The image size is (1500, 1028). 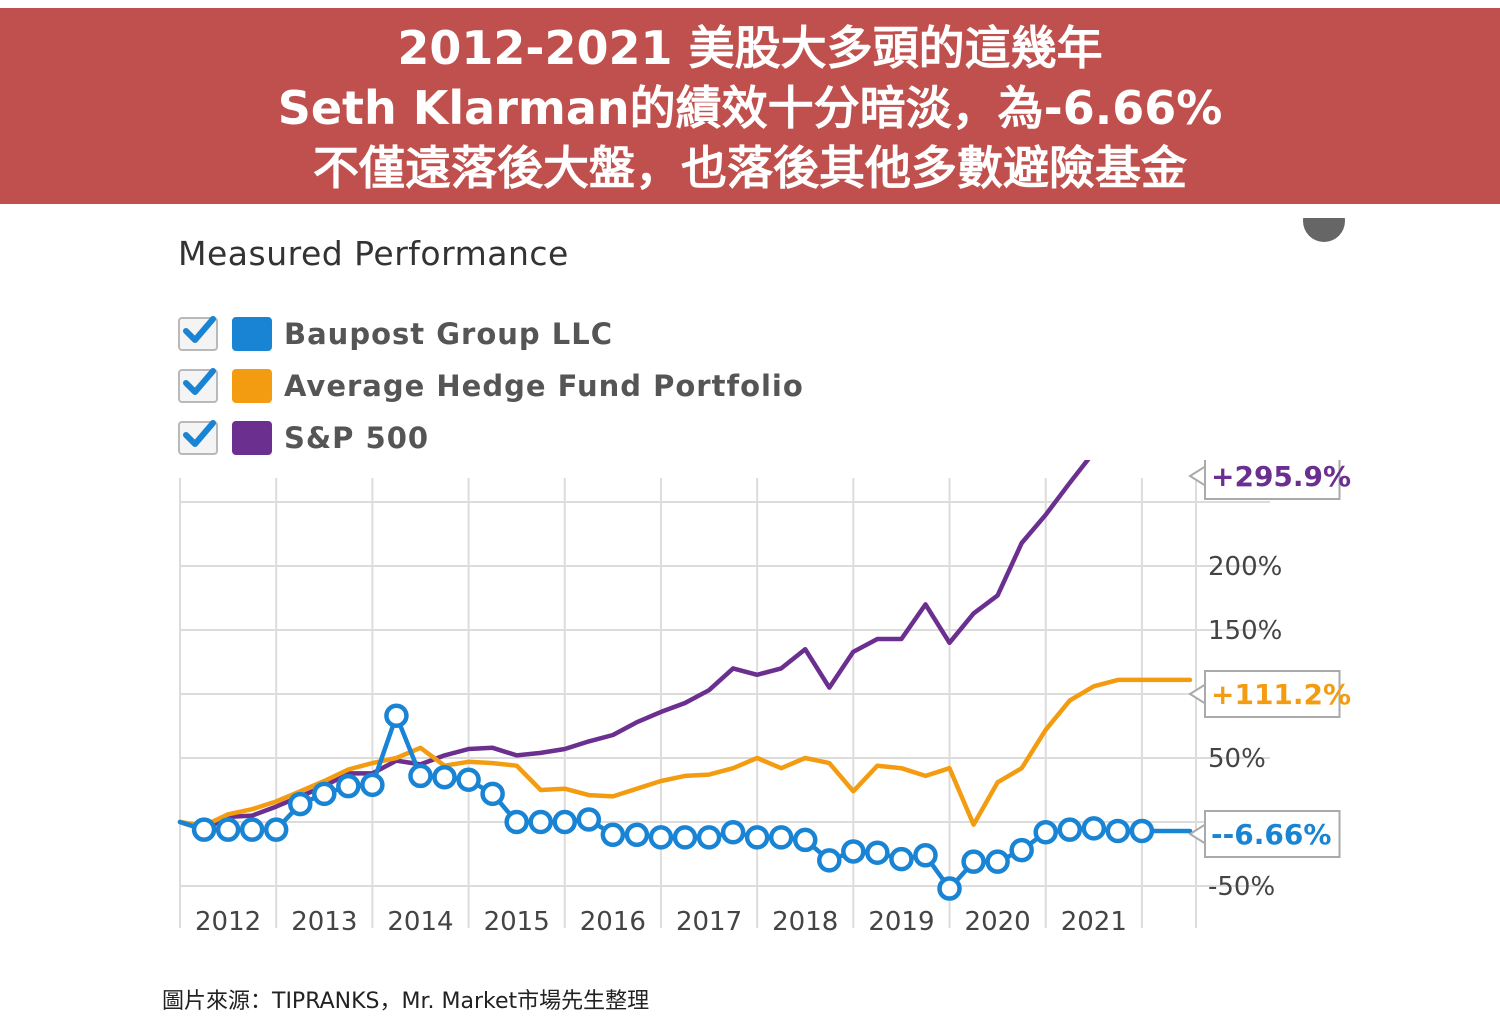 What do you see at coordinates (750, 168) in the screenshot?
I see `banner-line-3: 不僅遠落後大盤，也落後其他多數避險基金` at bounding box center [750, 168].